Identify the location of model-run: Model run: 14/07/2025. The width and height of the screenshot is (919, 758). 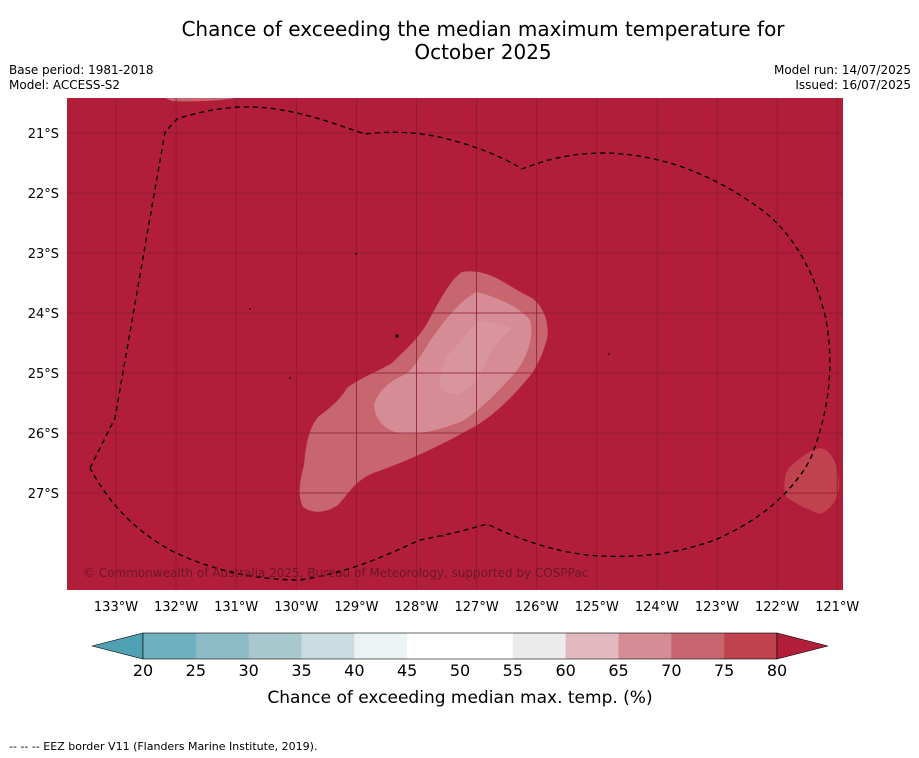
(842, 70).